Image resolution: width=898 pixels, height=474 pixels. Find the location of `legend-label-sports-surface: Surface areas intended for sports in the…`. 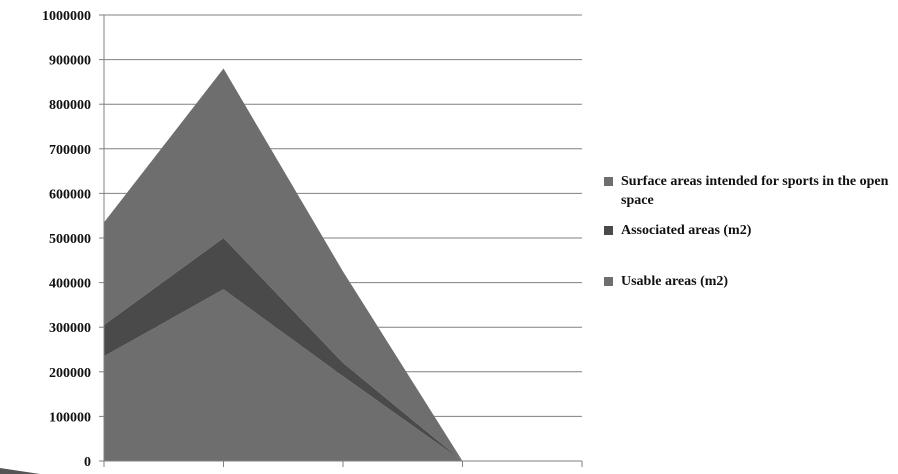

legend-label-sports-surface: Surface areas intended for sports in the… is located at coordinates (755, 191).